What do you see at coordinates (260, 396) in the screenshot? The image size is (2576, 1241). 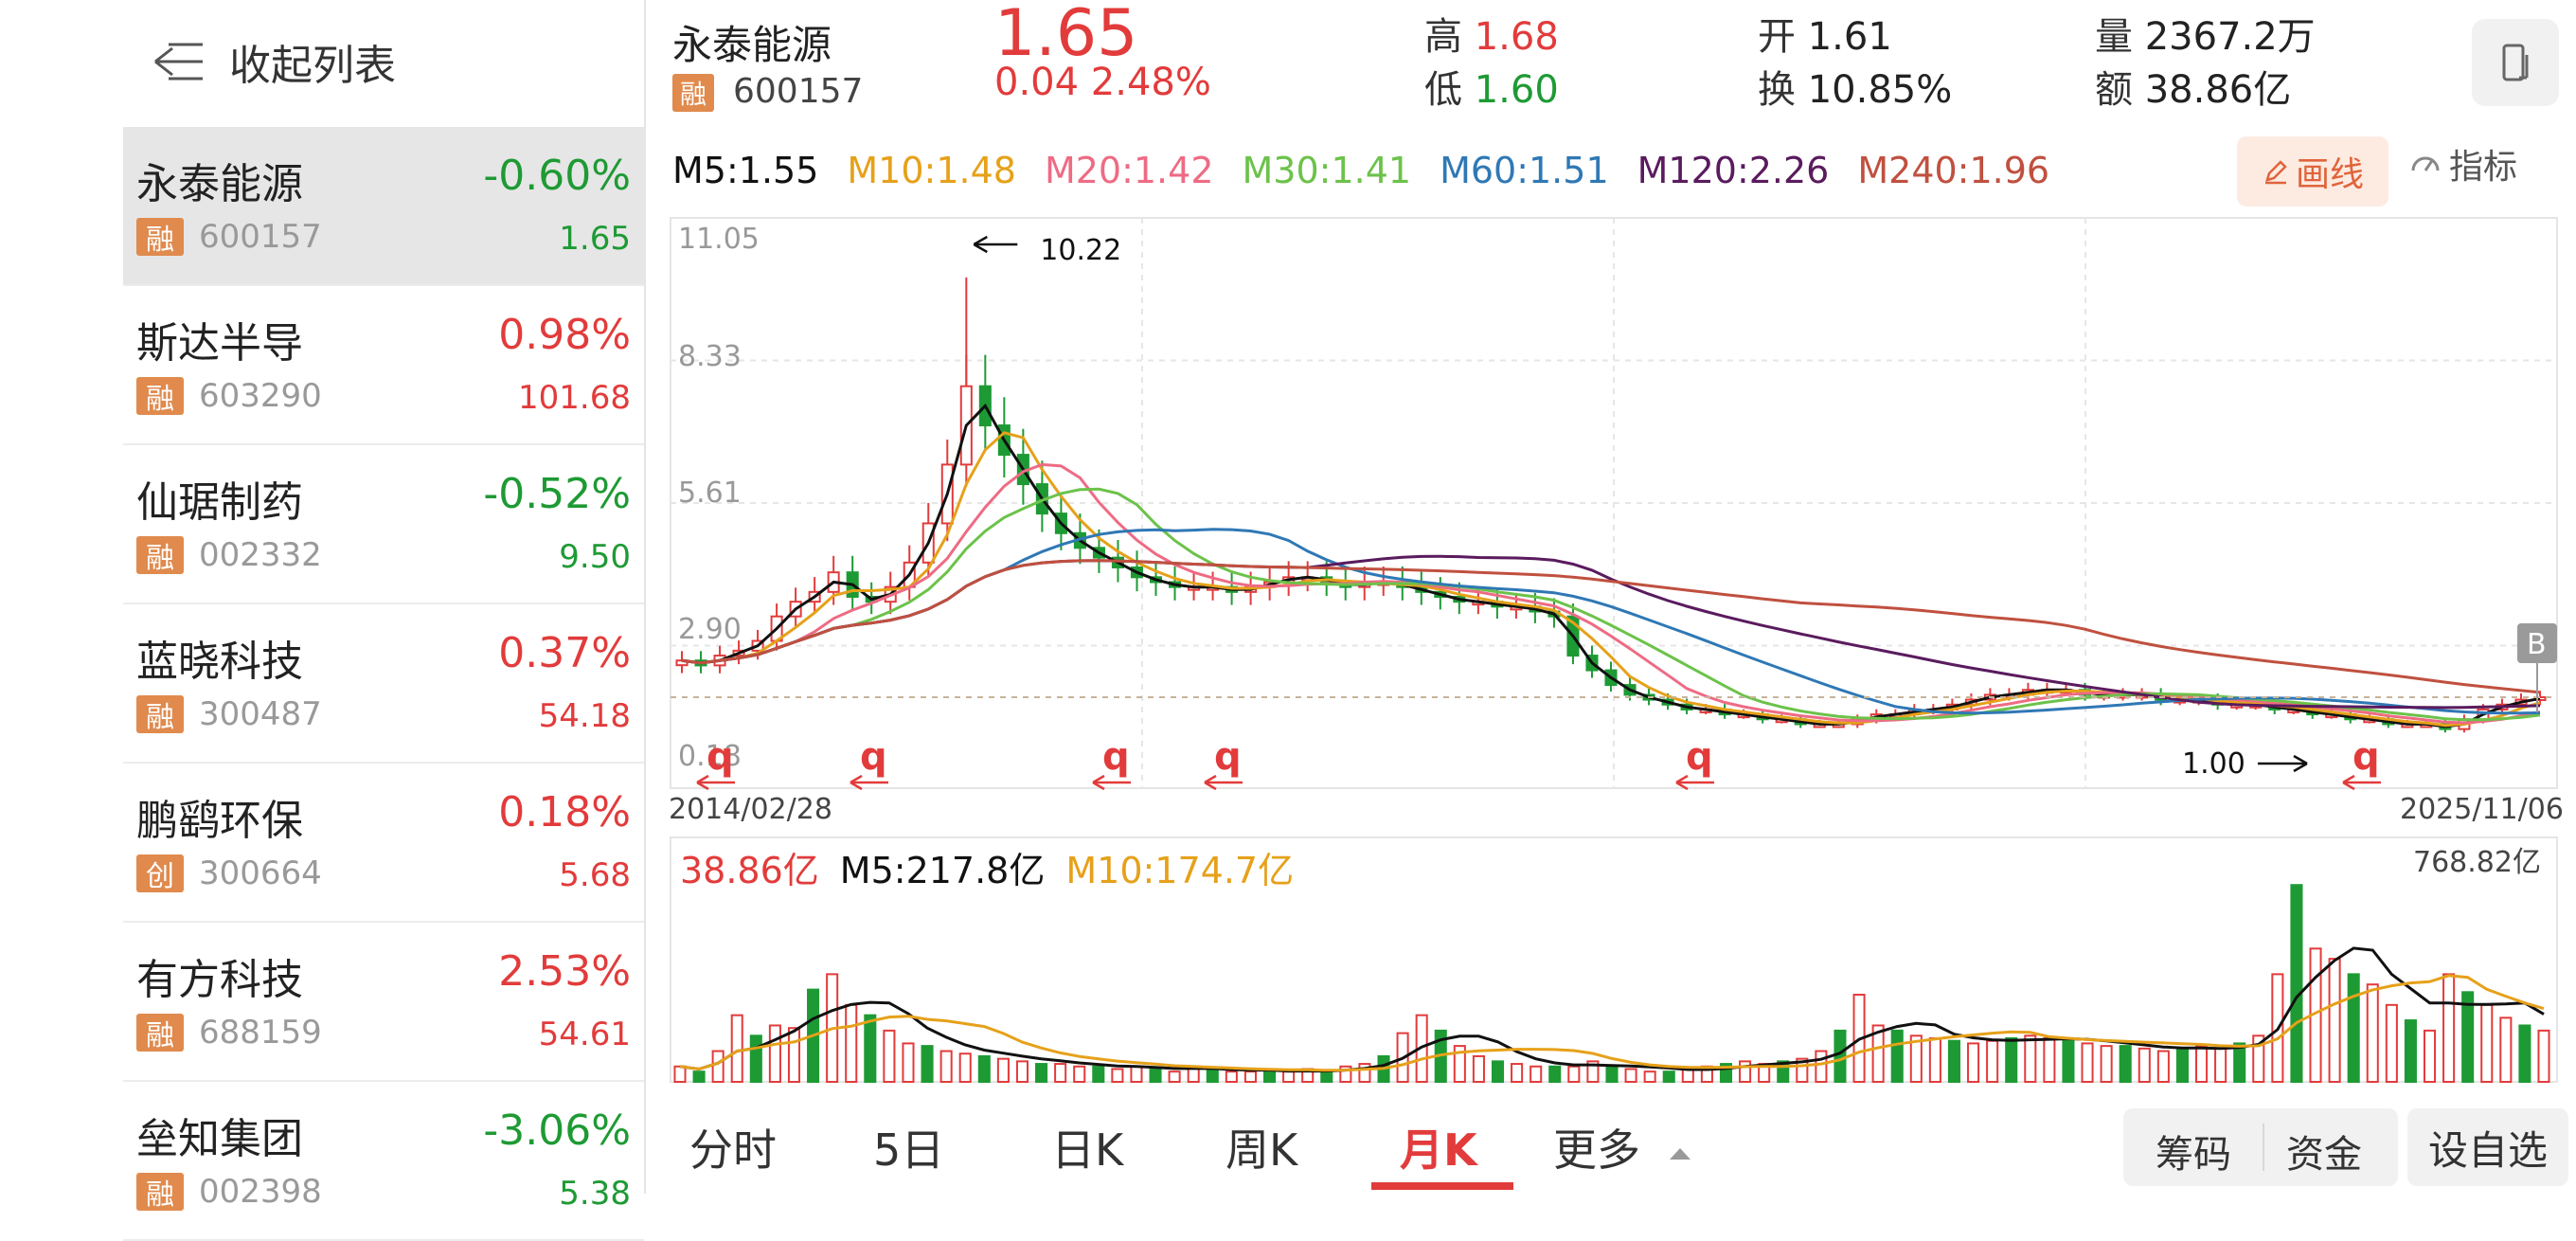 I see `stock-item-code: 603290` at bounding box center [260, 396].